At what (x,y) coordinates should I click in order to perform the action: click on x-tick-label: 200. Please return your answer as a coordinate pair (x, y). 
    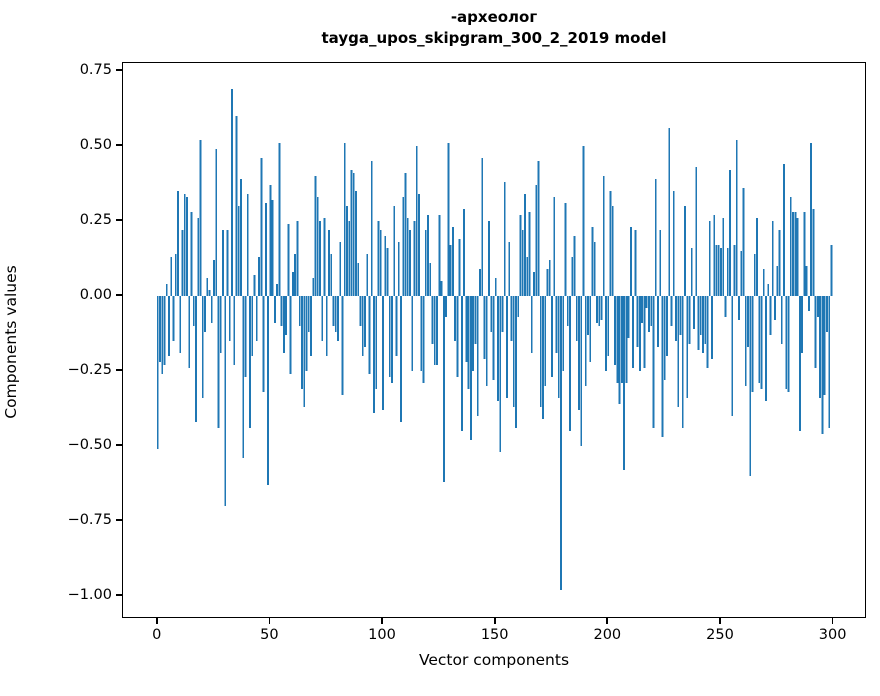
    Looking at the image, I should click on (607, 635).